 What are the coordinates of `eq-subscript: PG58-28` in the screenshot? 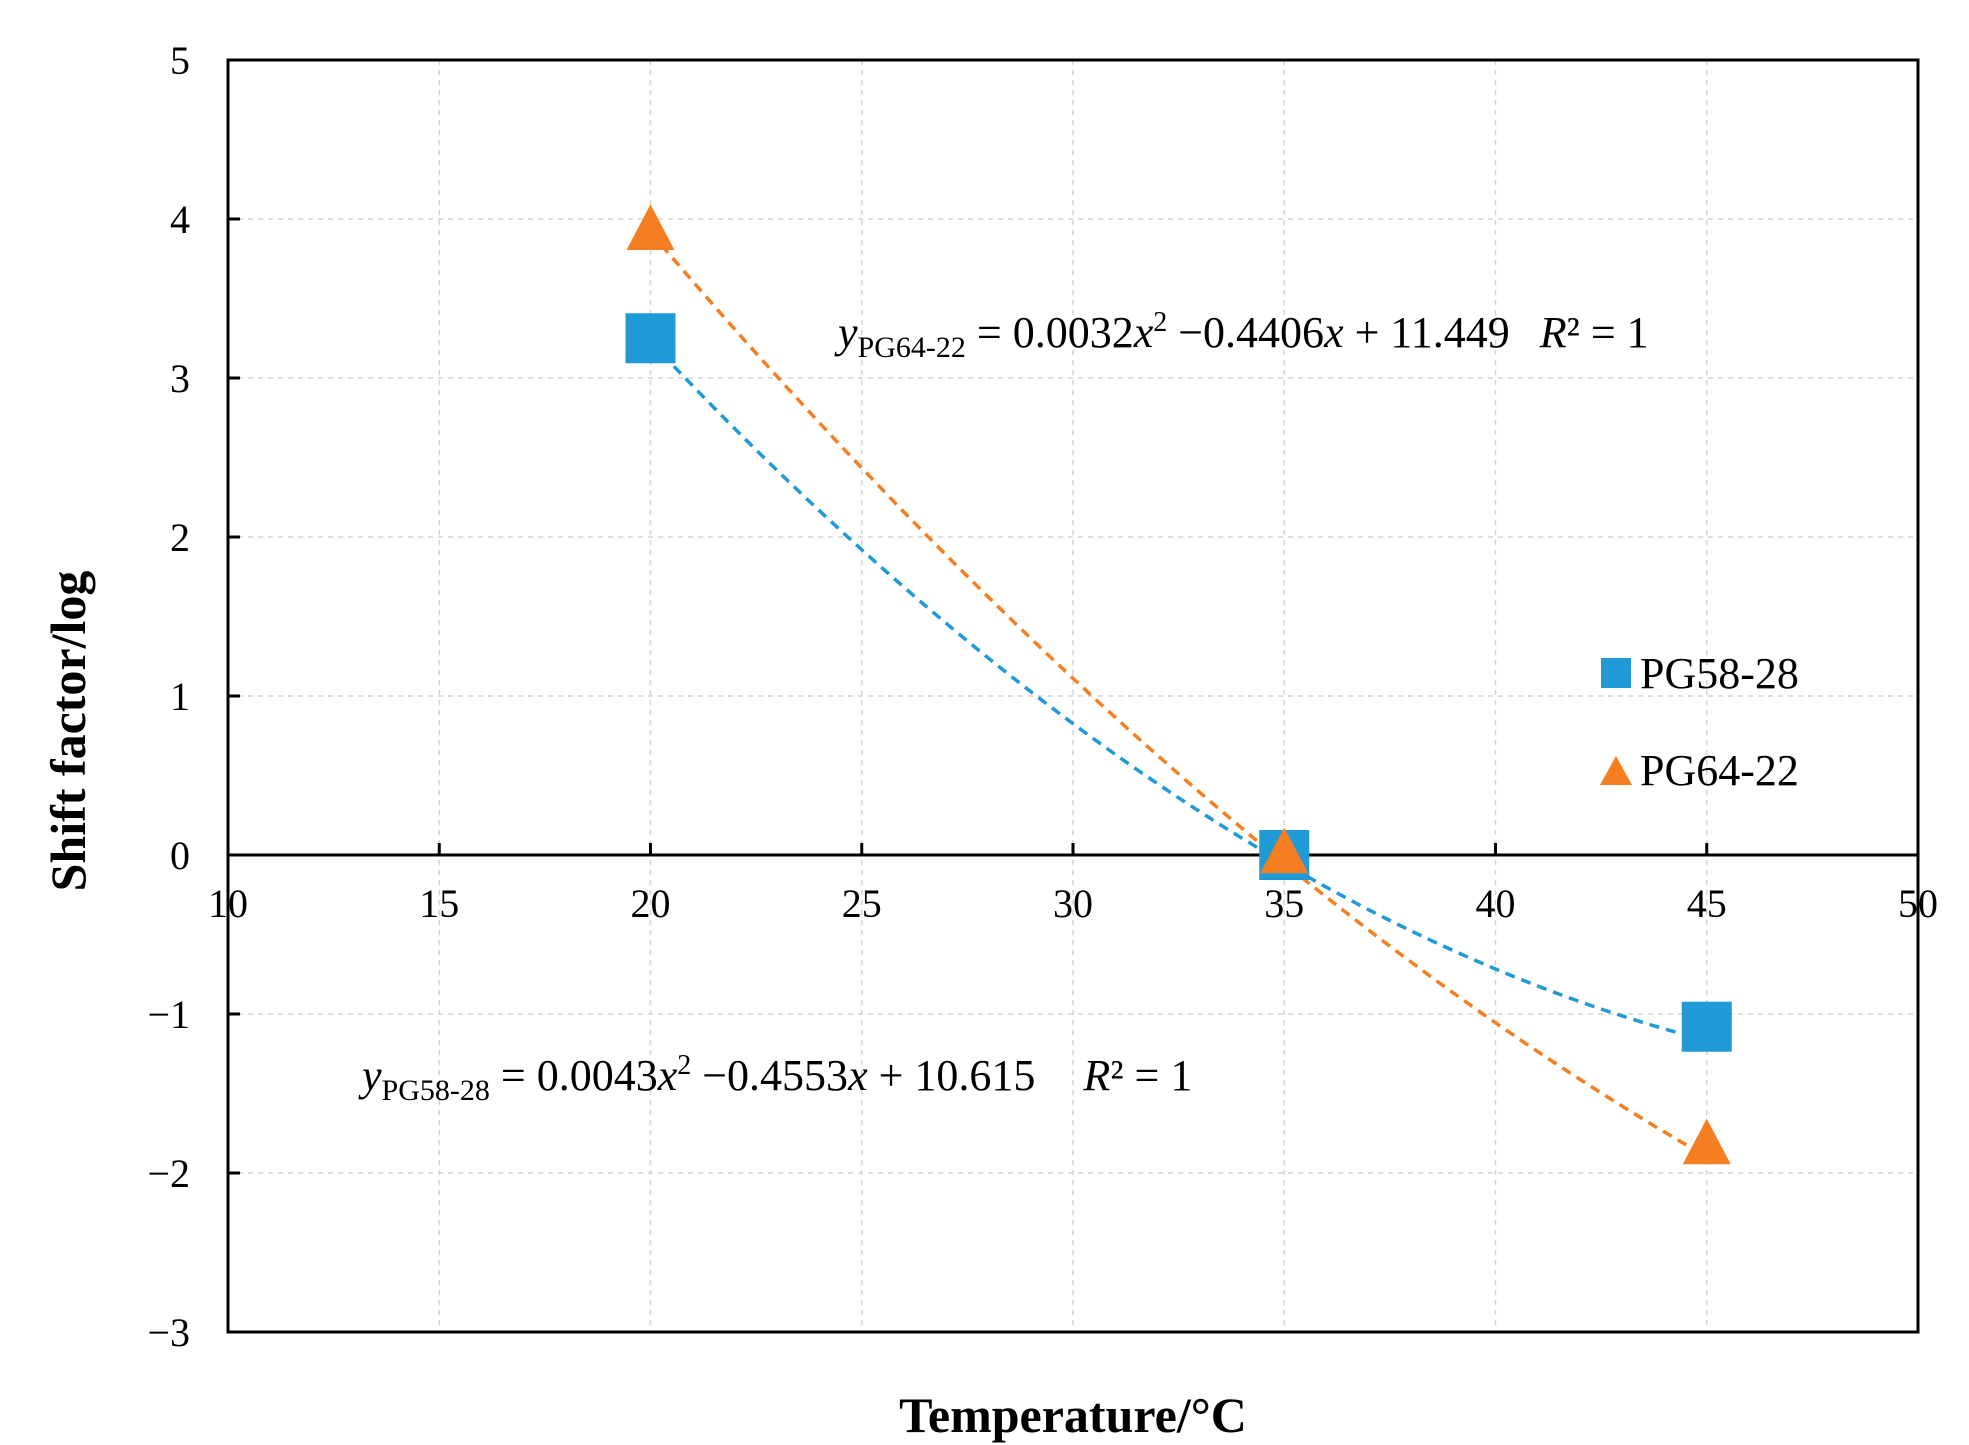 It's located at (436, 1090).